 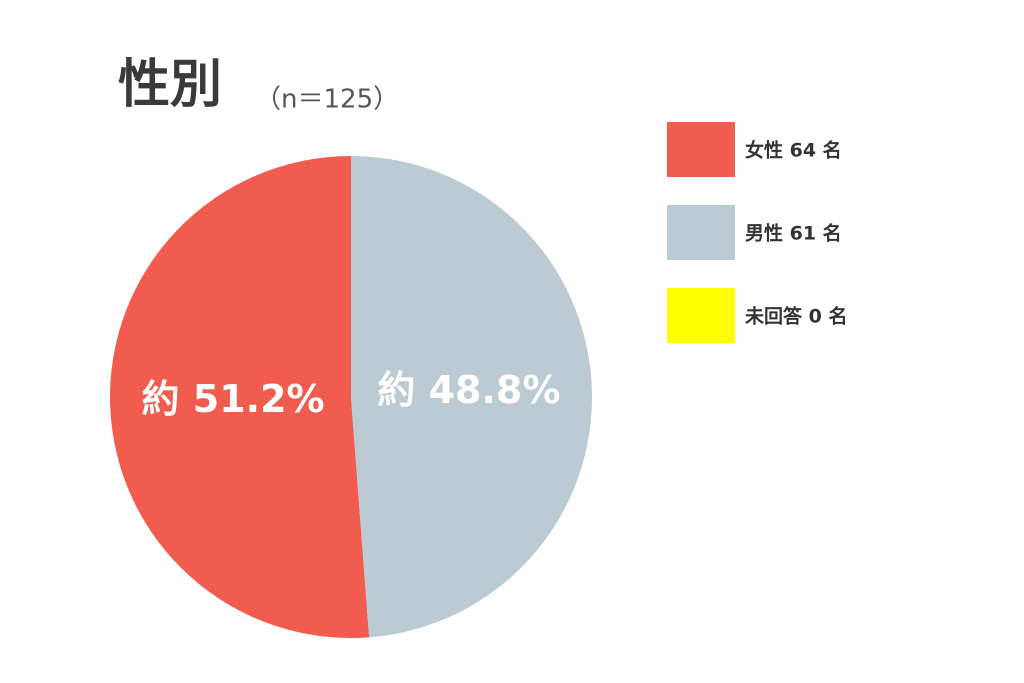 What do you see at coordinates (793, 150) in the screenshot?
I see `legend-label: 女性 64 名` at bounding box center [793, 150].